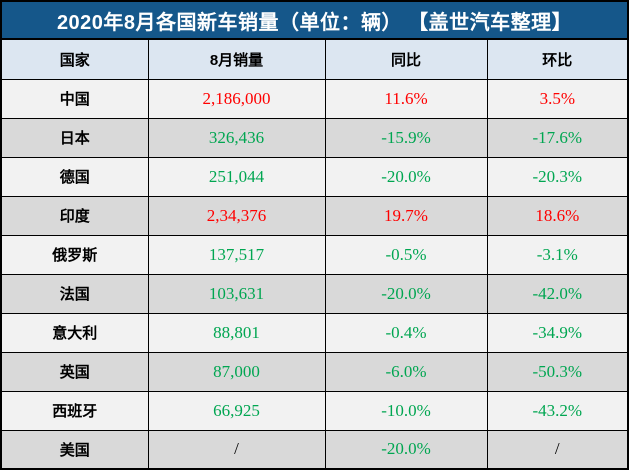 Image resolution: width=632 pixels, height=473 pixels. I want to click on cell-sales: /, so click(236, 449).